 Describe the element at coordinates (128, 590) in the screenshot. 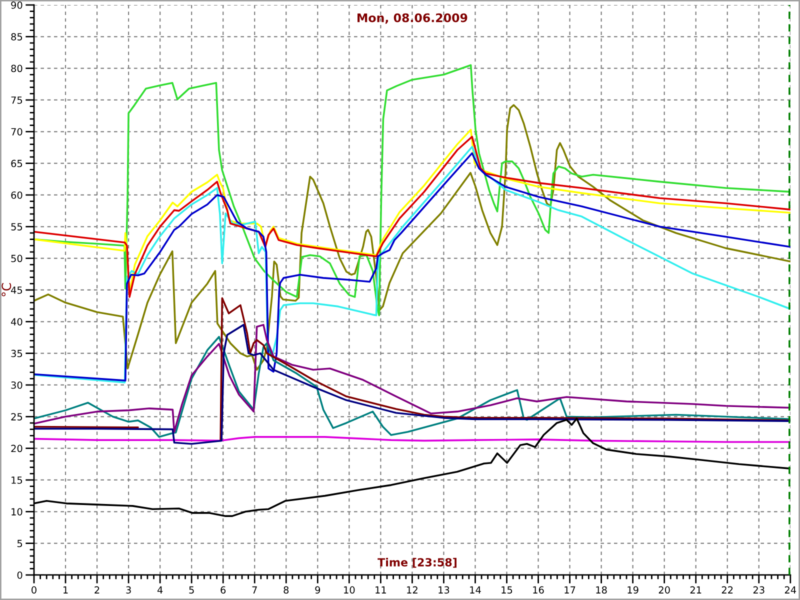

I see `x-tick-label: 3` at that location.